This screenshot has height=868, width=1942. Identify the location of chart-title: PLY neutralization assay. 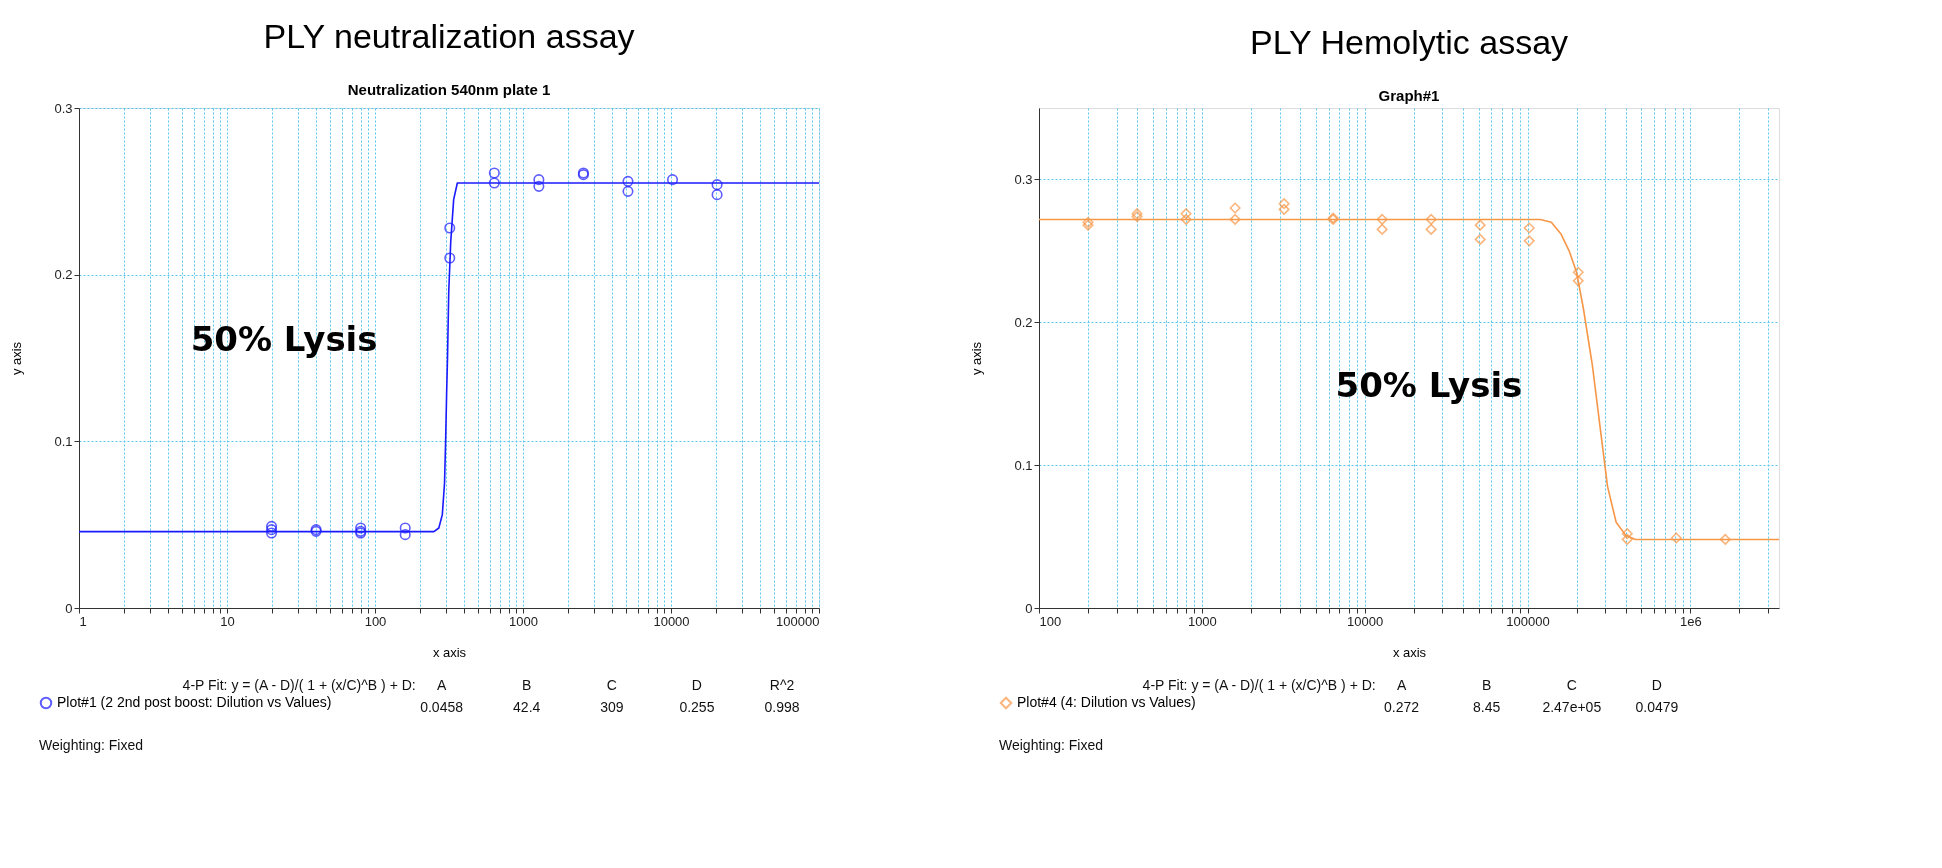
(449, 36).